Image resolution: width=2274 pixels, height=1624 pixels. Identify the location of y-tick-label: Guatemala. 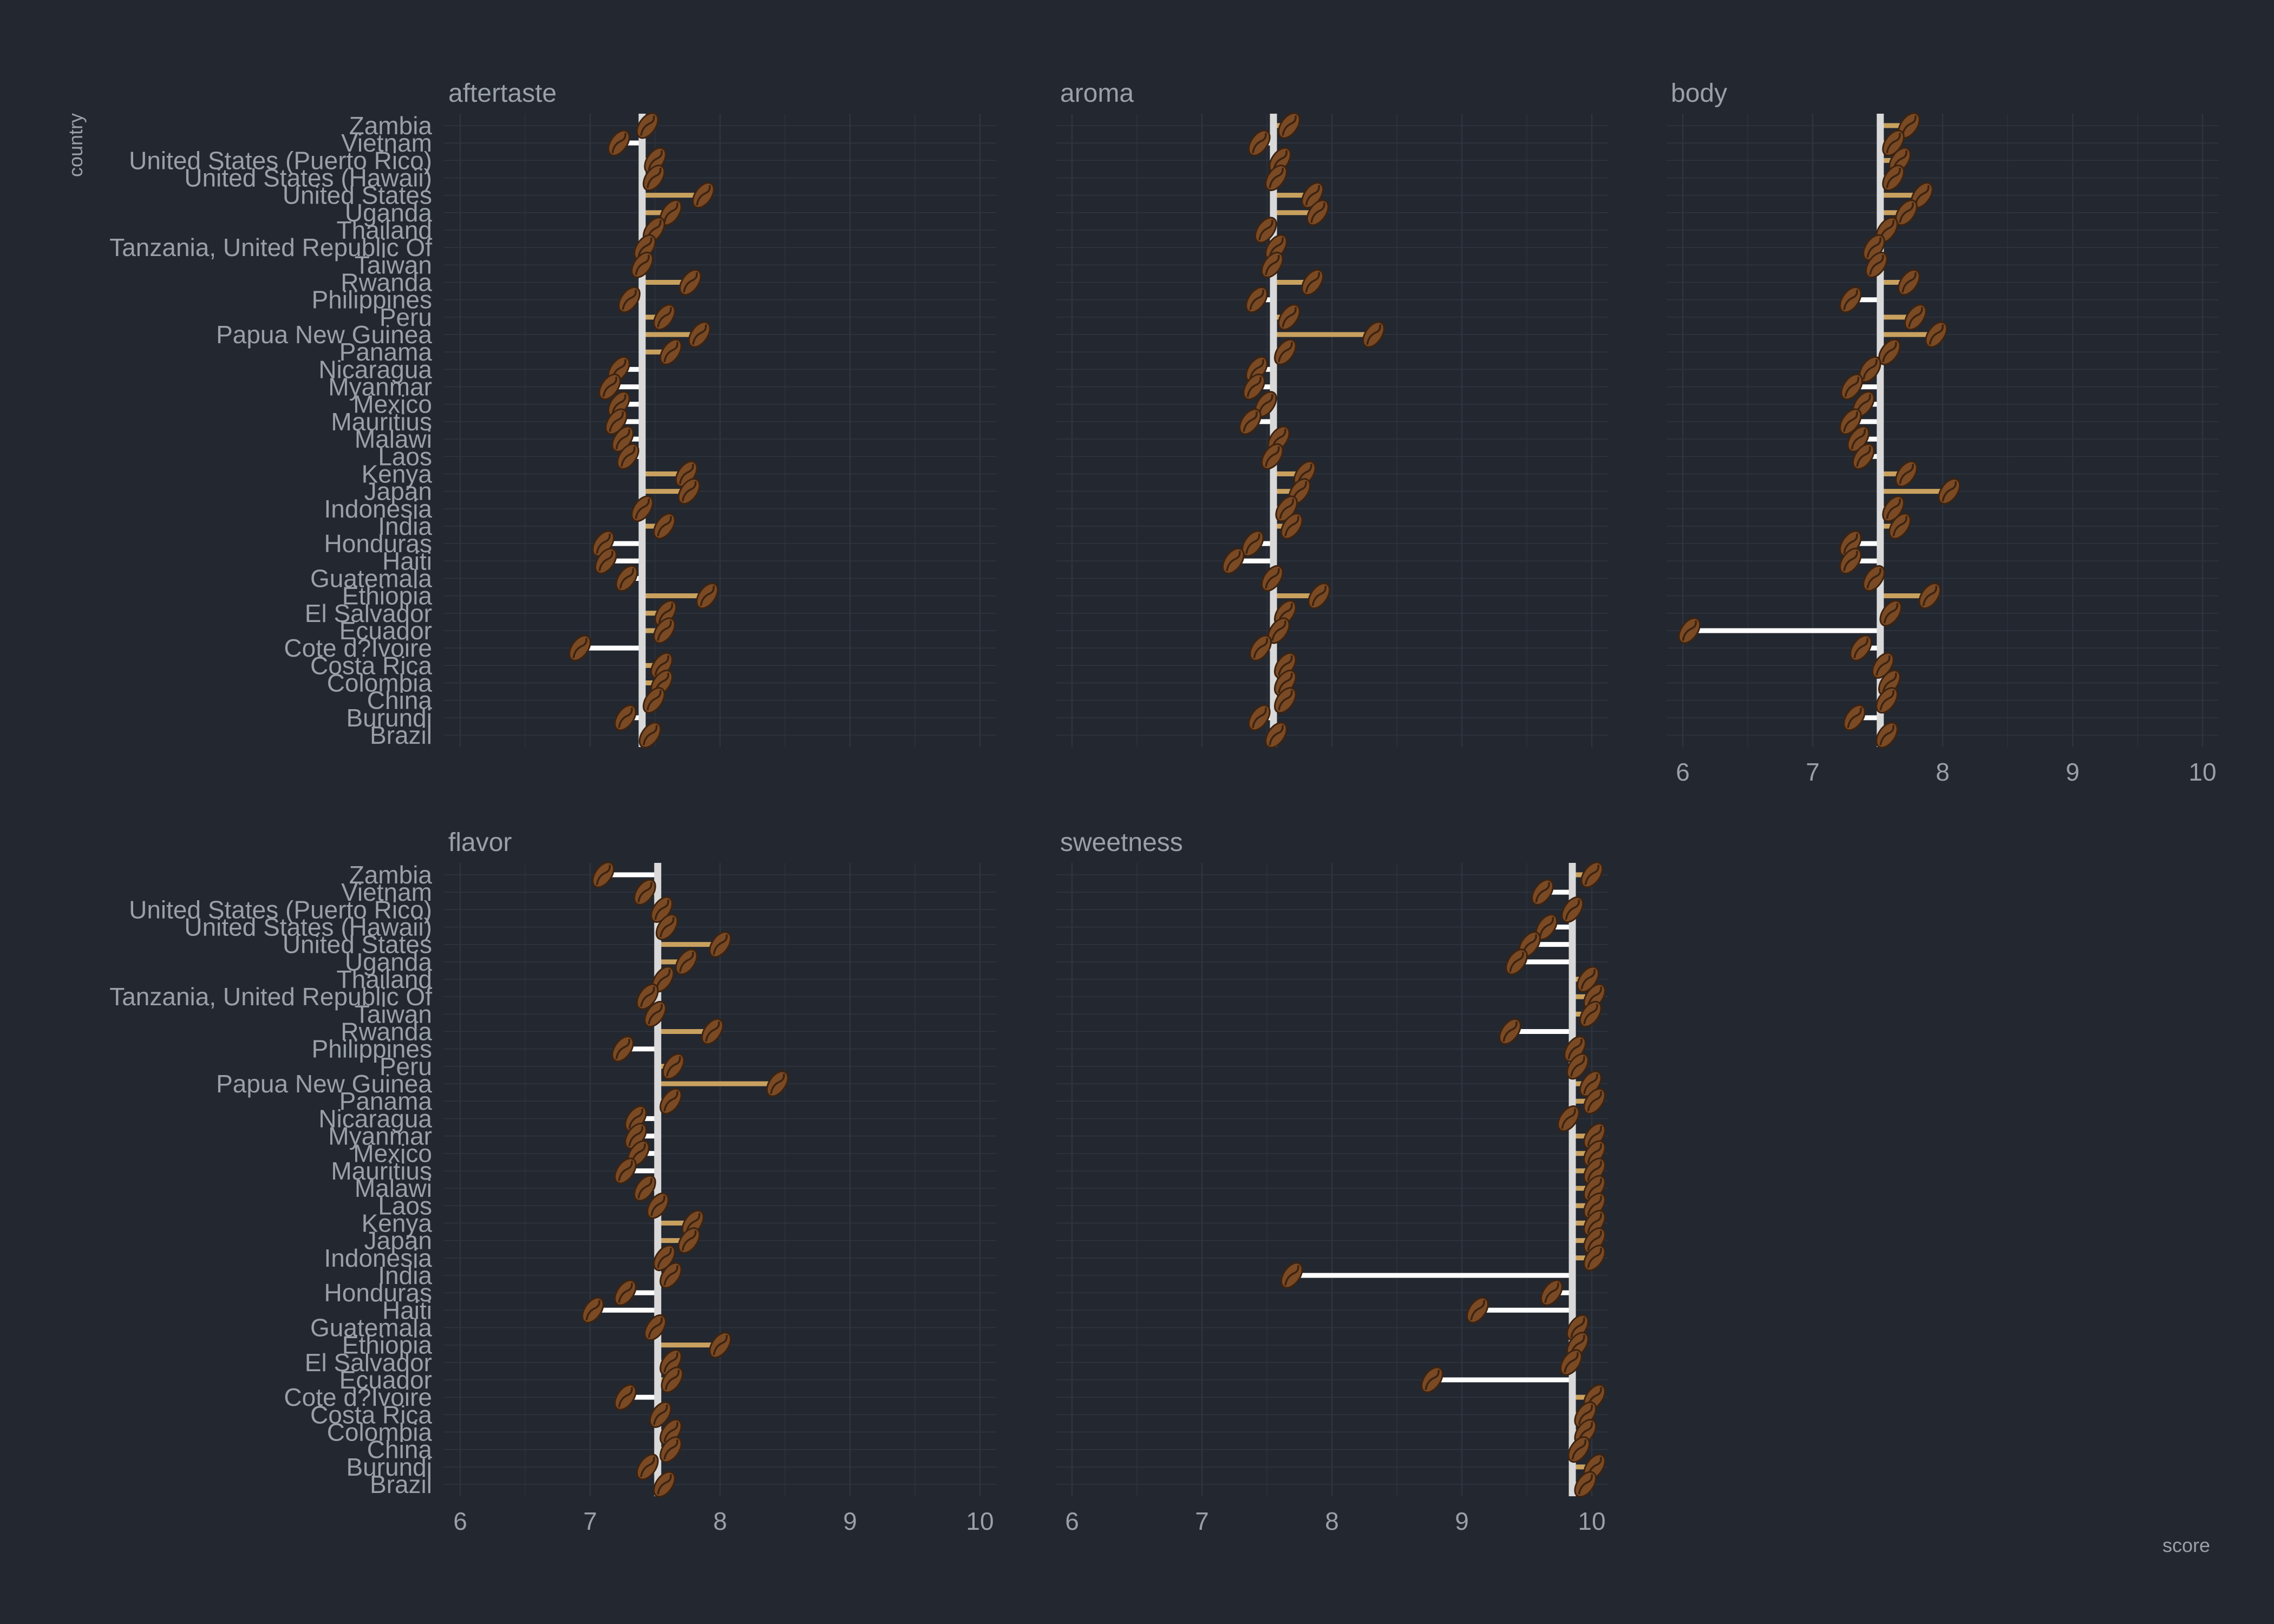
(371, 578).